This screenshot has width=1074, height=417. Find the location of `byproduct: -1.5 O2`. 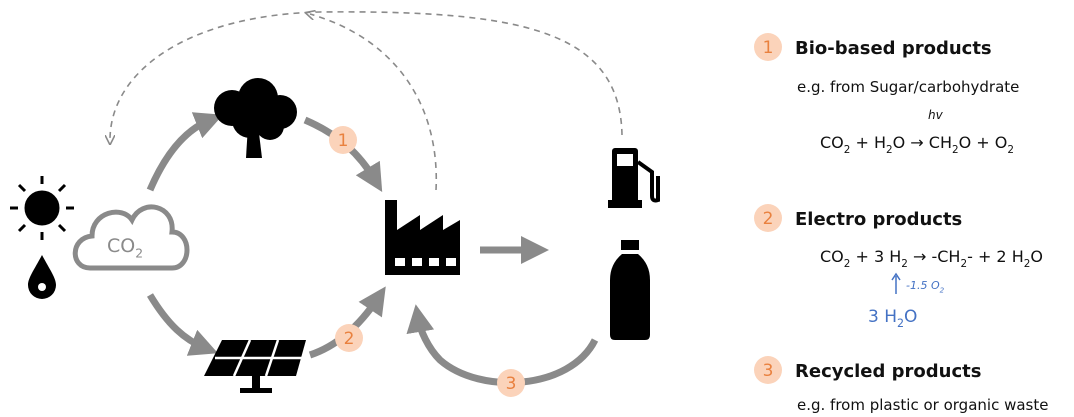

byproduct: -1.5 O2 is located at coordinates (925, 286).